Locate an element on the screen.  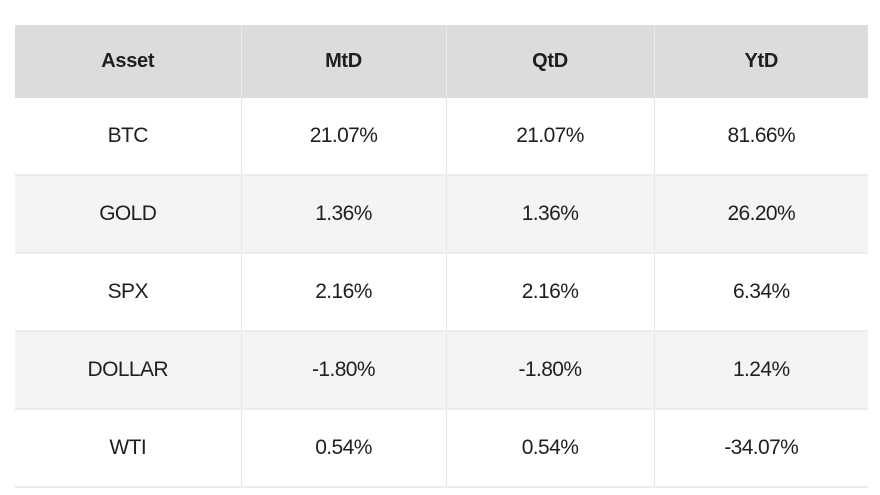
table-header: Asset MtD QtD YtD is located at coordinates (441, 61).